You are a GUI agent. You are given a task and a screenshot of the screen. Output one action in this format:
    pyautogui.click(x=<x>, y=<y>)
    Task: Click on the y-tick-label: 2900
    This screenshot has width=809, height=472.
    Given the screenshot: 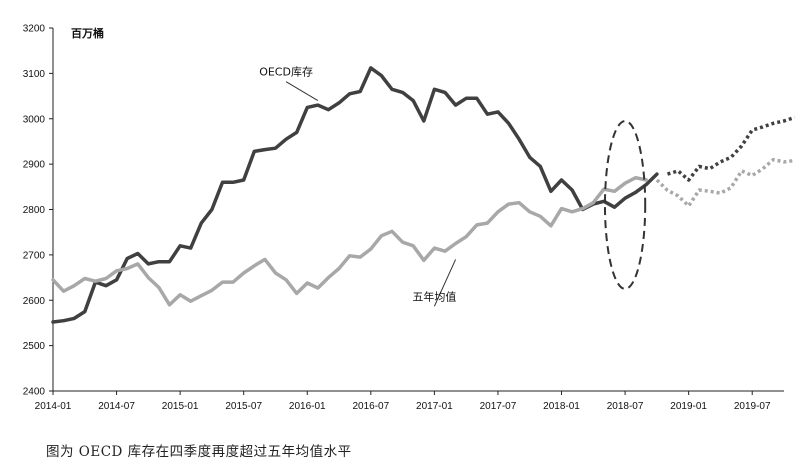 What is the action you would take?
    pyautogui.click(x=34, y=165)
    